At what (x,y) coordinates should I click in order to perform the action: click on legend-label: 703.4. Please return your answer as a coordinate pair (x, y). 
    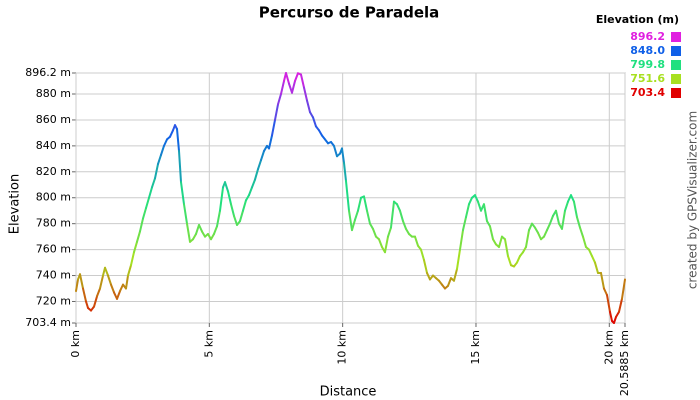
    Looking at the image, I should click on (647, 92).